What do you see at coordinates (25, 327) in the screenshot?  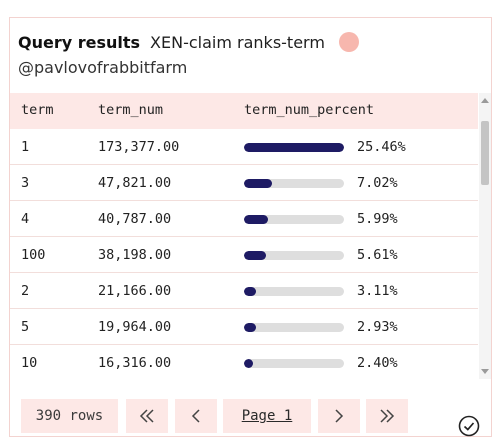 I see `cell-term: 5` at bounding box center [25, 327].